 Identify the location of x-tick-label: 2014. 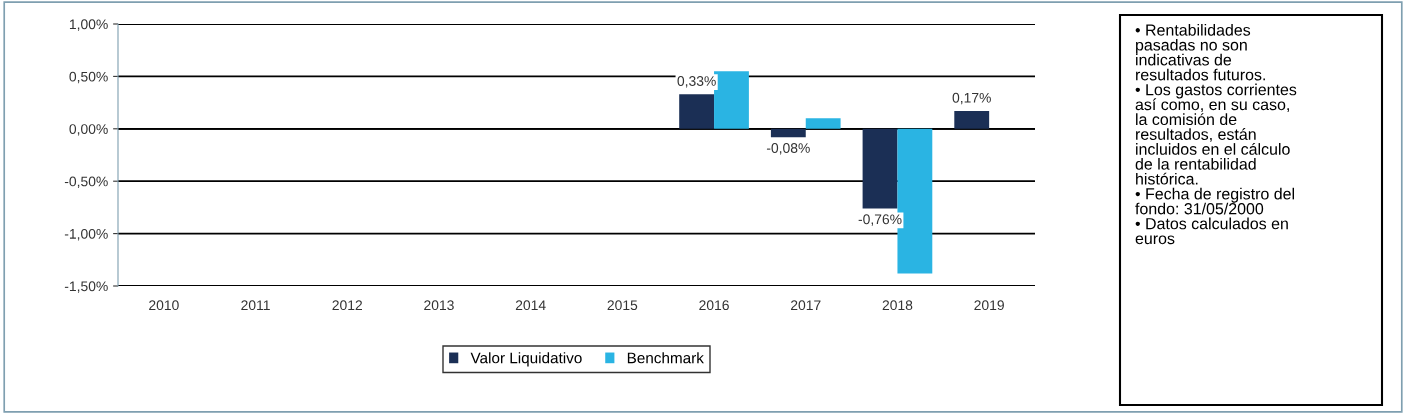
(530, 305).